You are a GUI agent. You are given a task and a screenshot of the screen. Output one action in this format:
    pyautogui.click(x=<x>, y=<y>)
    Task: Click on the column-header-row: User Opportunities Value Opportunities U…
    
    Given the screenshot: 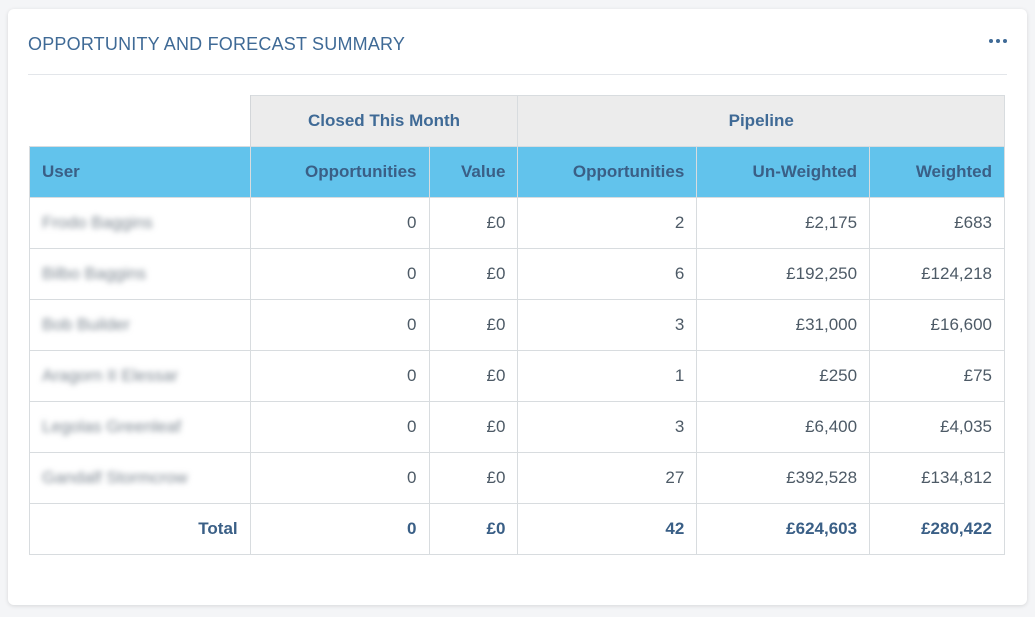 What is the action you would take?
    pyautogui.click(x=517, y=172)
    